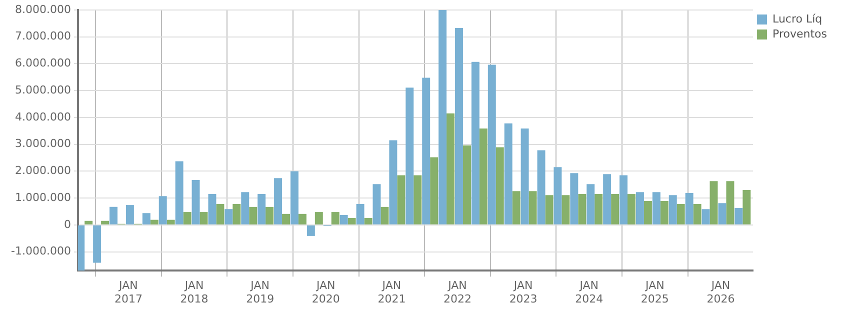 The image size is (851, 313). Describe the element at coordinates (67, 224) in the screenshot. I see `y-tick-label: 0` at that location.